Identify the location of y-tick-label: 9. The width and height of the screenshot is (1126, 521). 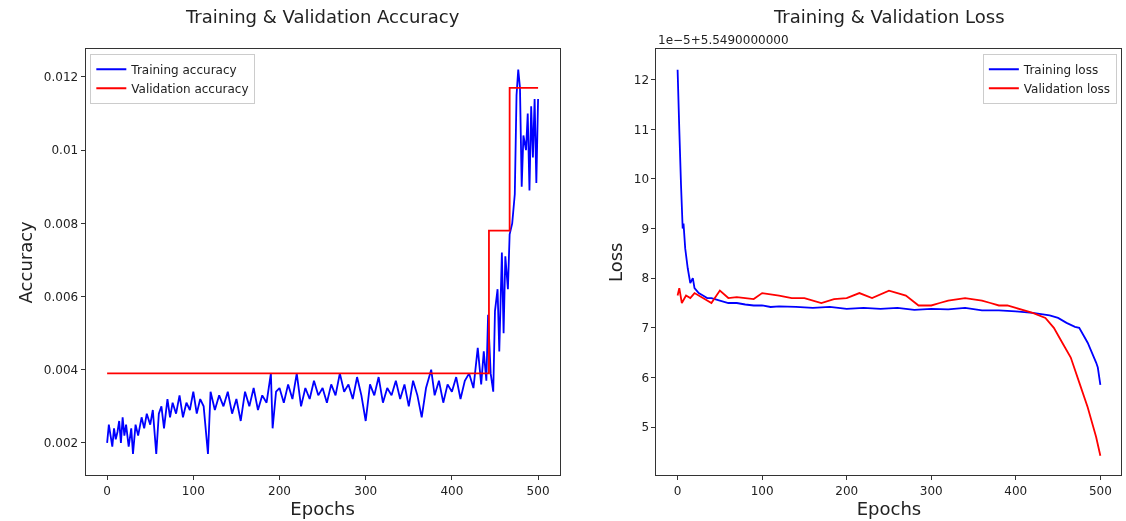
(645, 228).